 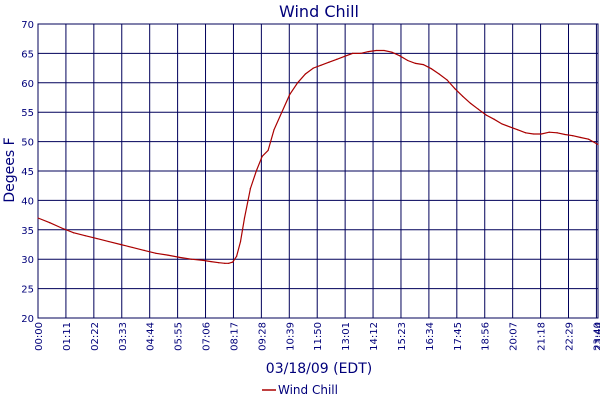 I want to click on y-tick-label: 35, so click(x=27, y=231).